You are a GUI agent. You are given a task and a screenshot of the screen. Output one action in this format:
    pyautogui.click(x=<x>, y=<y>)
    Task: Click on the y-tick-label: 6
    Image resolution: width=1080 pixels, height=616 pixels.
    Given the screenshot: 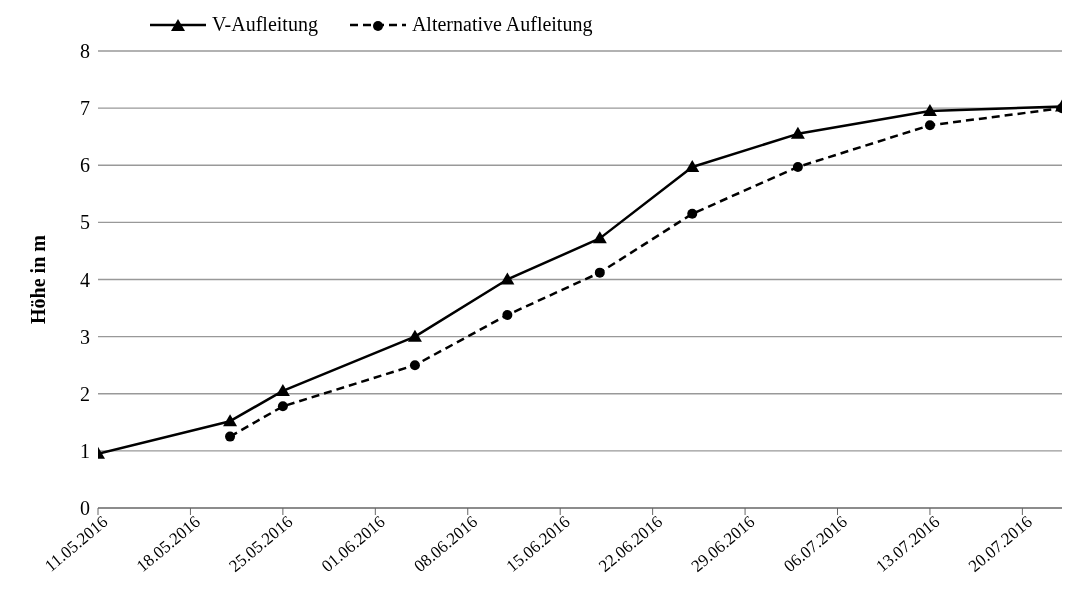 What is the action you would take?
    pyautogui.click(x=85, y=165)
    